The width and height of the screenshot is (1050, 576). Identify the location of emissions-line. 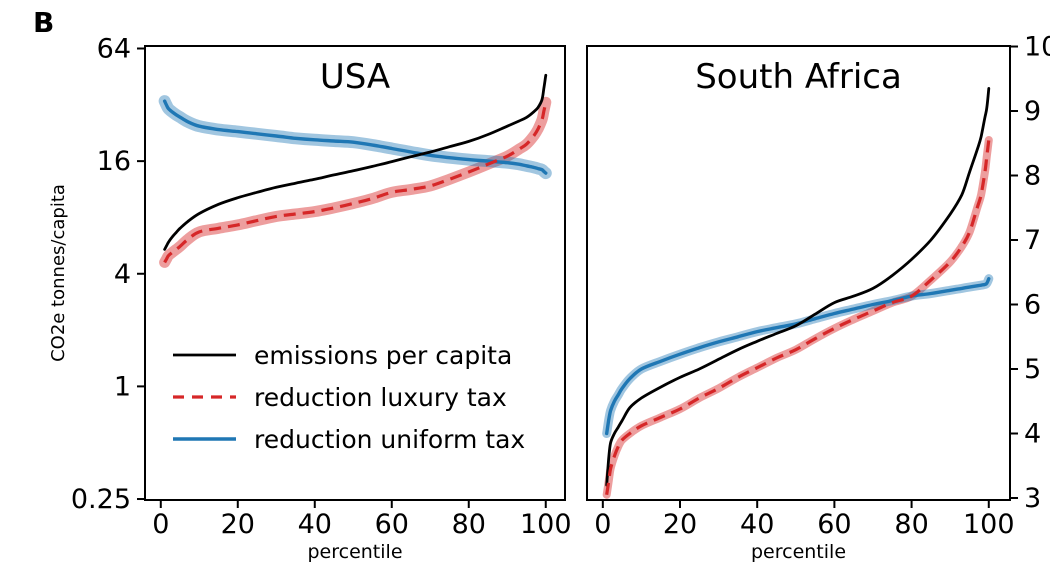
(355, 162).